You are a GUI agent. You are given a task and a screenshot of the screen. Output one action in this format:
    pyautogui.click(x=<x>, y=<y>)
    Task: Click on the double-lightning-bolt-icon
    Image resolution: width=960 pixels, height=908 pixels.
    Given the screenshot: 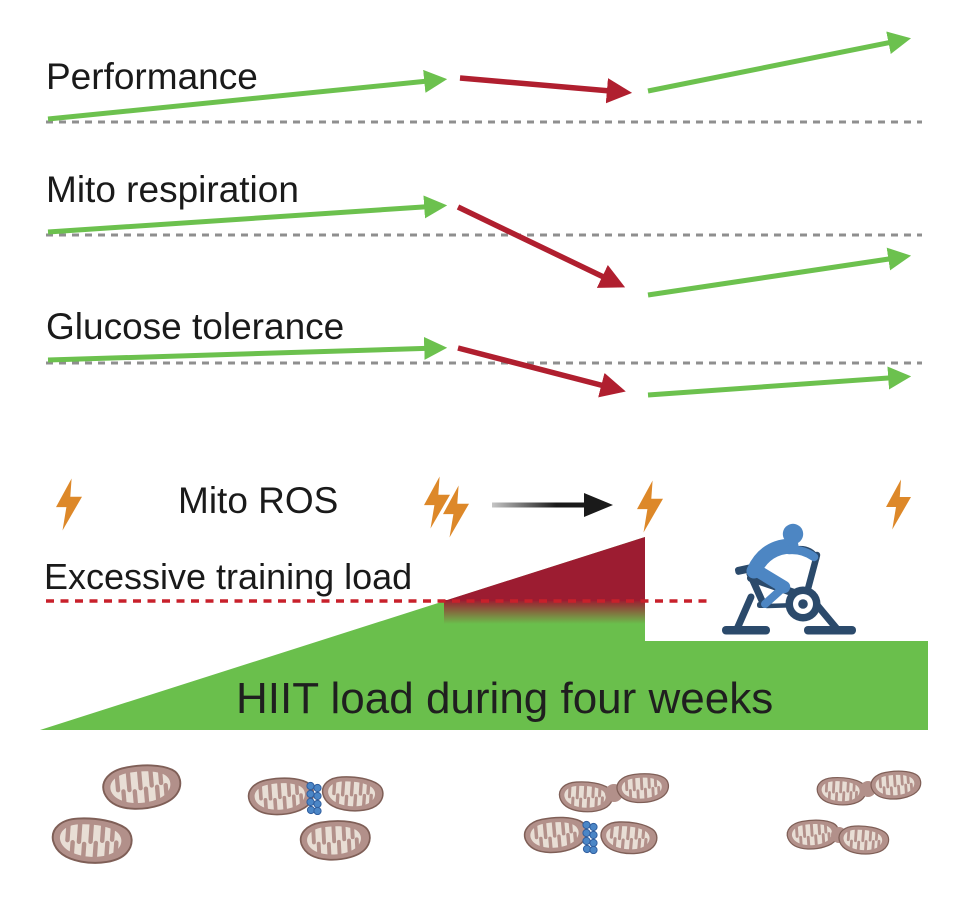 What is the action you would take?
    pyautogui.click(x=446, y=507)
    